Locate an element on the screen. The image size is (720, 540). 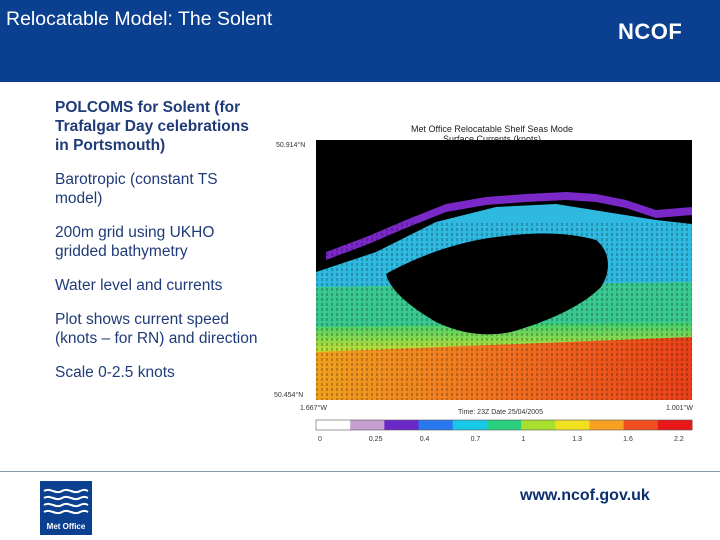
colorbar-tick-label: 0.7 is located at coordinates (476, 439).